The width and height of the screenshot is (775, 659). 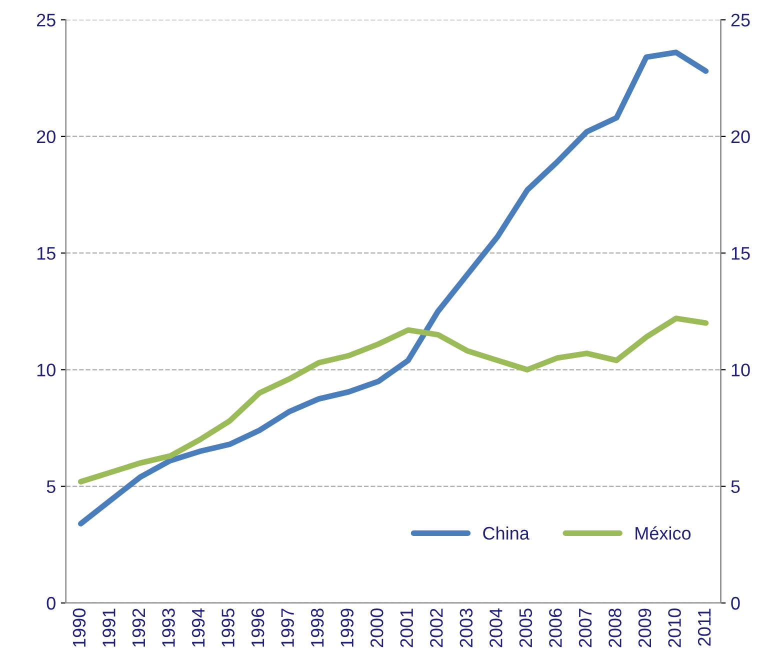 I want to click on x-tick-label: 2001, so click(x=407, y=628).